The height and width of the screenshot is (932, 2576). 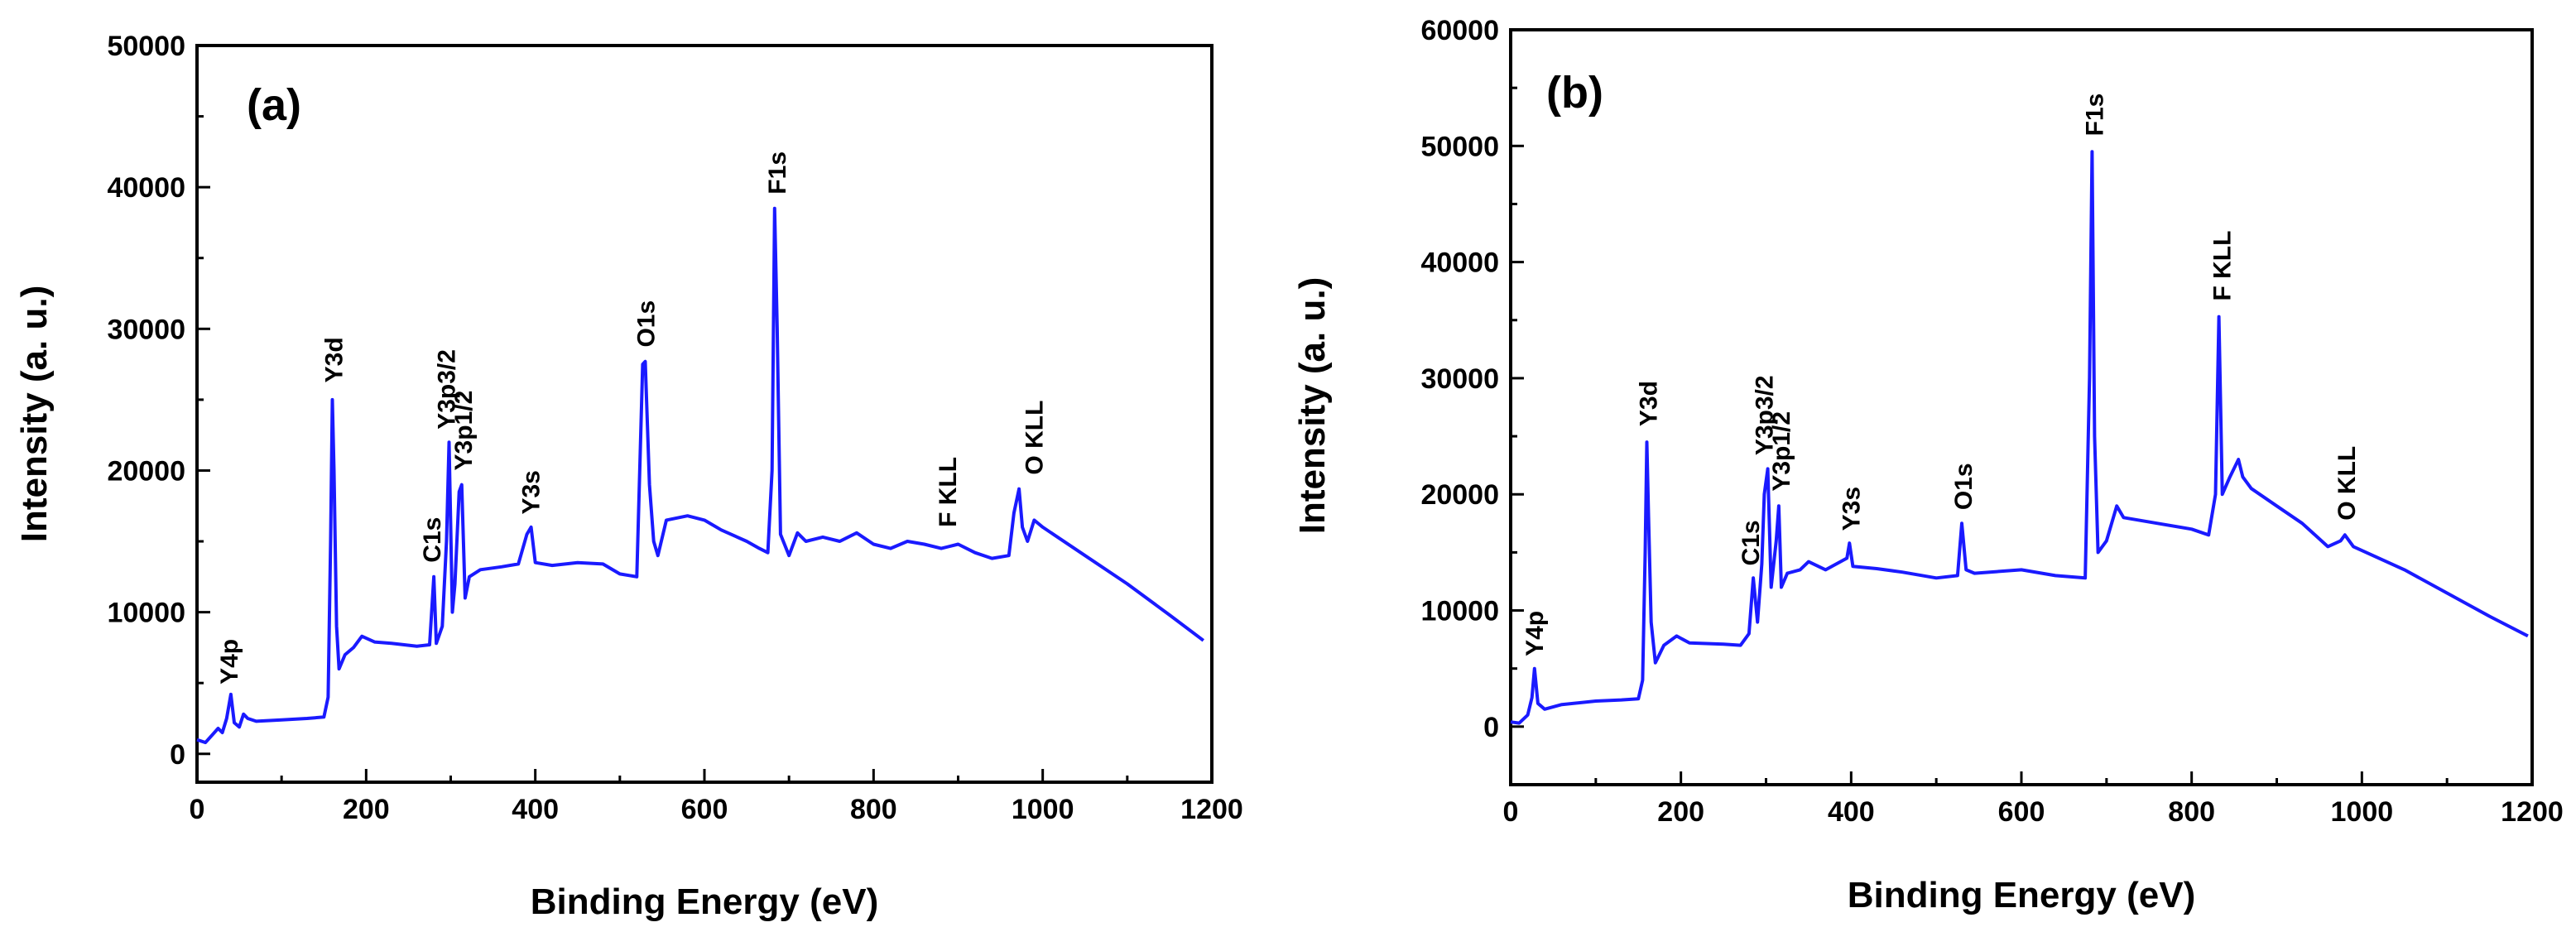 I want to click on x-tick-label-b-1000: 1000, so click(x=2362, y=812).